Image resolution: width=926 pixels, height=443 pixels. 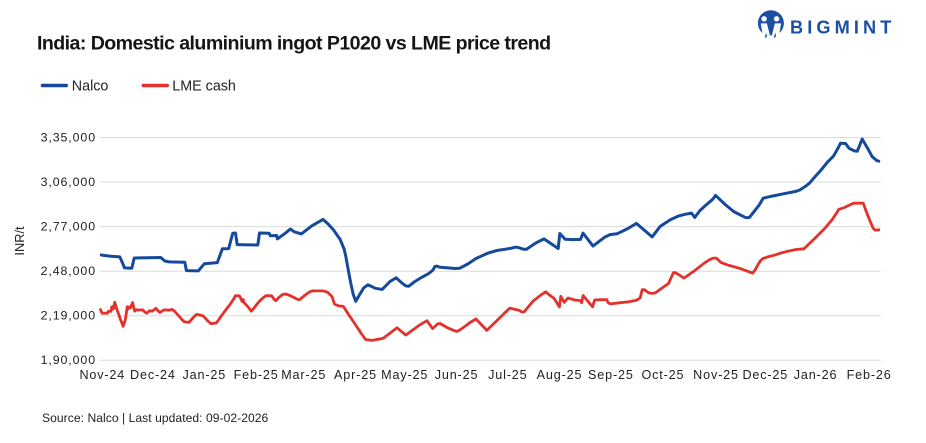 What do you see at coordinates (68, 138) in the screenshot?
I see `svg-text: 3,35,000` at bounding box center [68, 138].